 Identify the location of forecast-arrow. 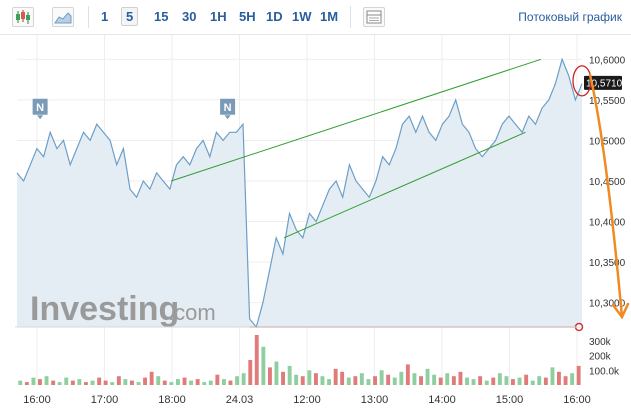
(606, 196).